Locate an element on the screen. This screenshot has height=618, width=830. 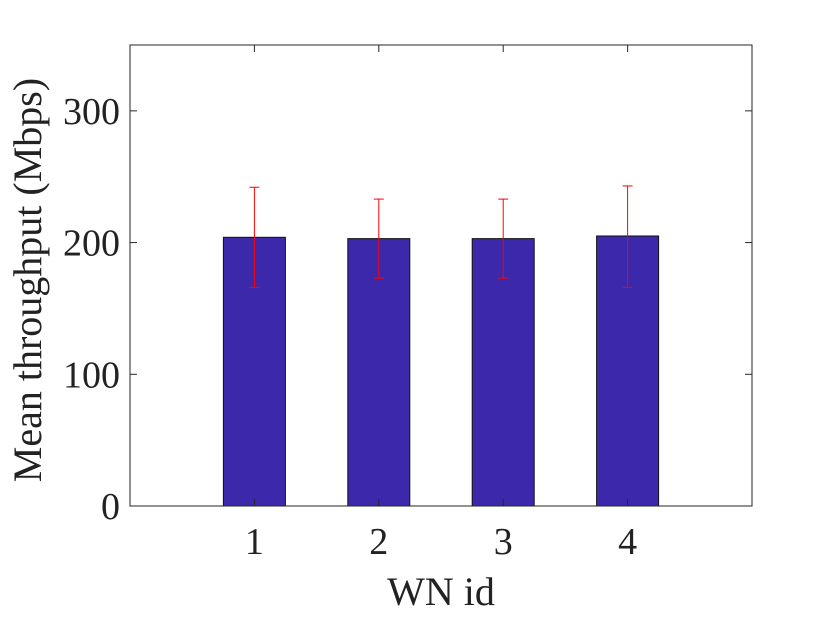
x-axis-title: WN id is located at coordinates (441, 591).